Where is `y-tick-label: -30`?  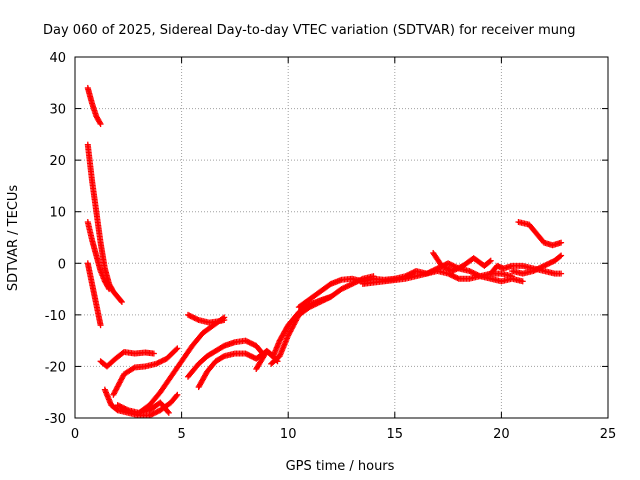
y-tick-label: -30 is located at coordinates (55, 419).